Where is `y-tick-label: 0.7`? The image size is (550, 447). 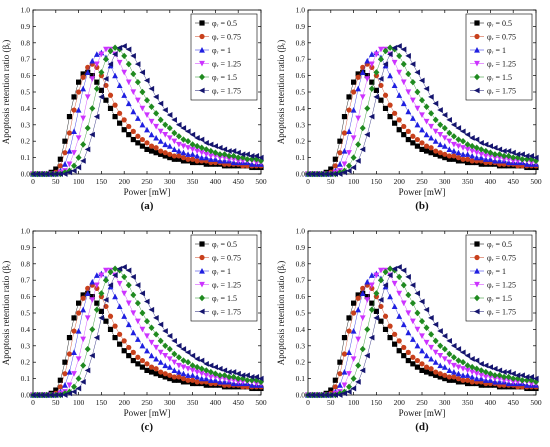
y-tick-label: 0.7 is located at coordinates (26, 59).